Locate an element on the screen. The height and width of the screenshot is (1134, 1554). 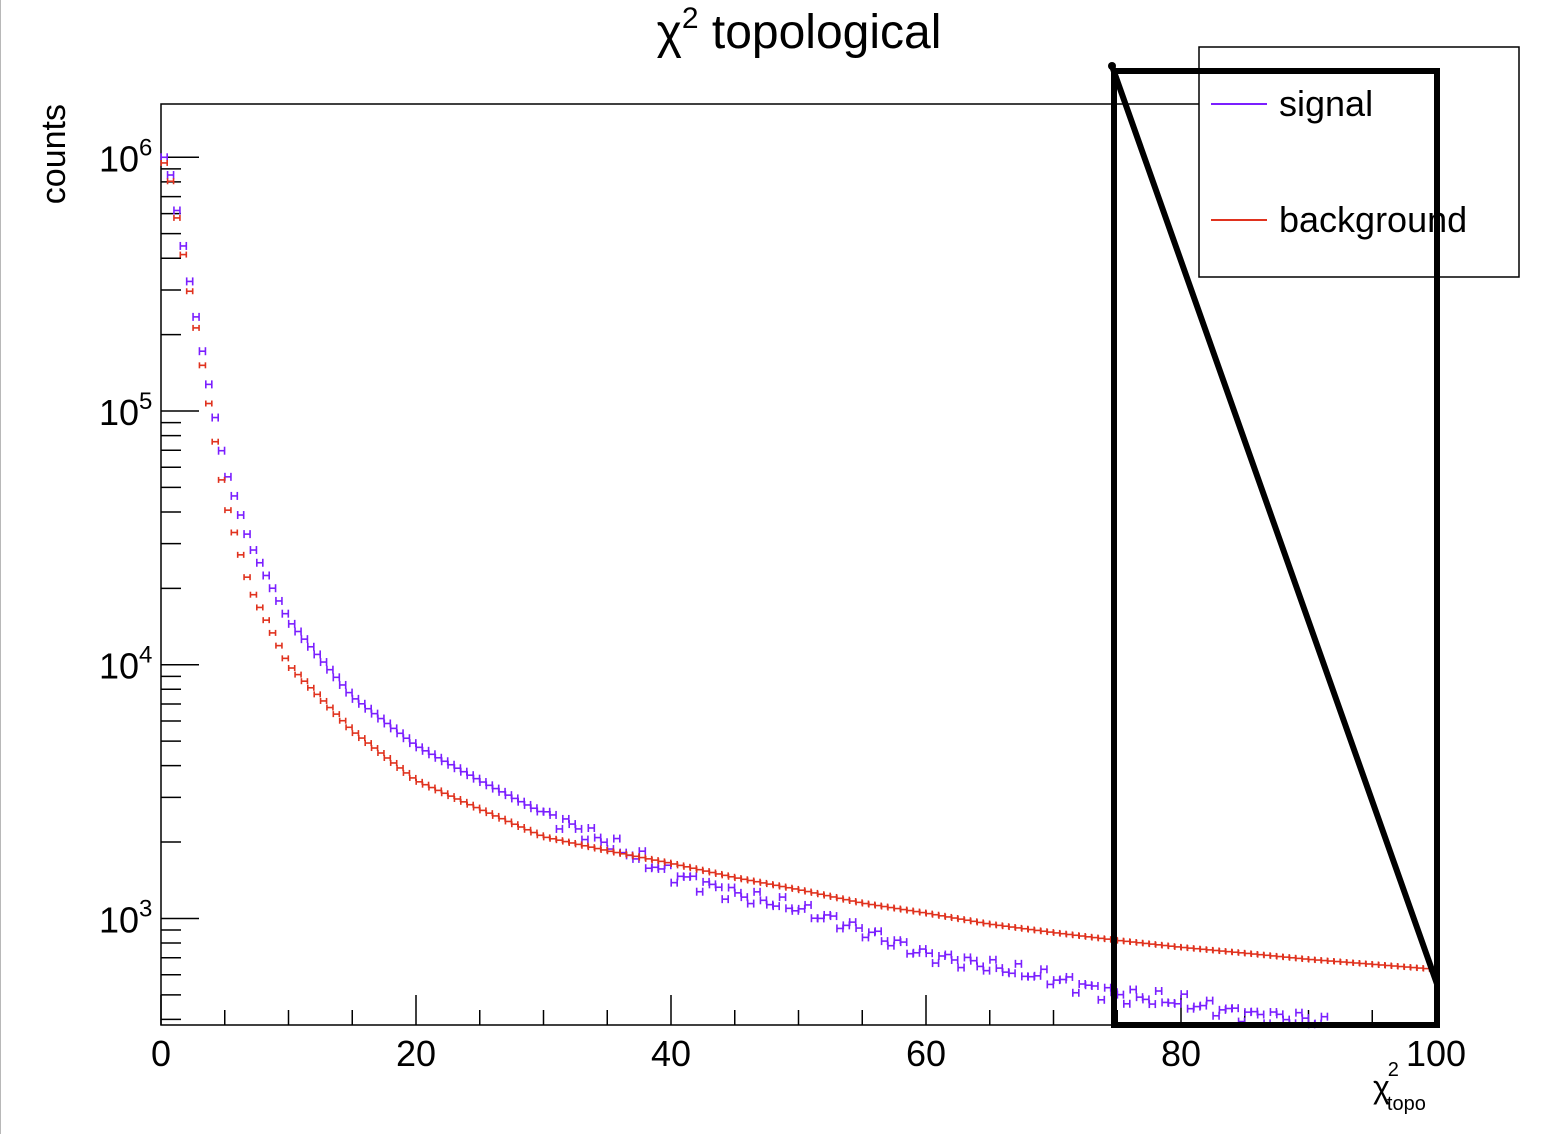
y-axis-title-text: counts is located at coordinates (54, 154).